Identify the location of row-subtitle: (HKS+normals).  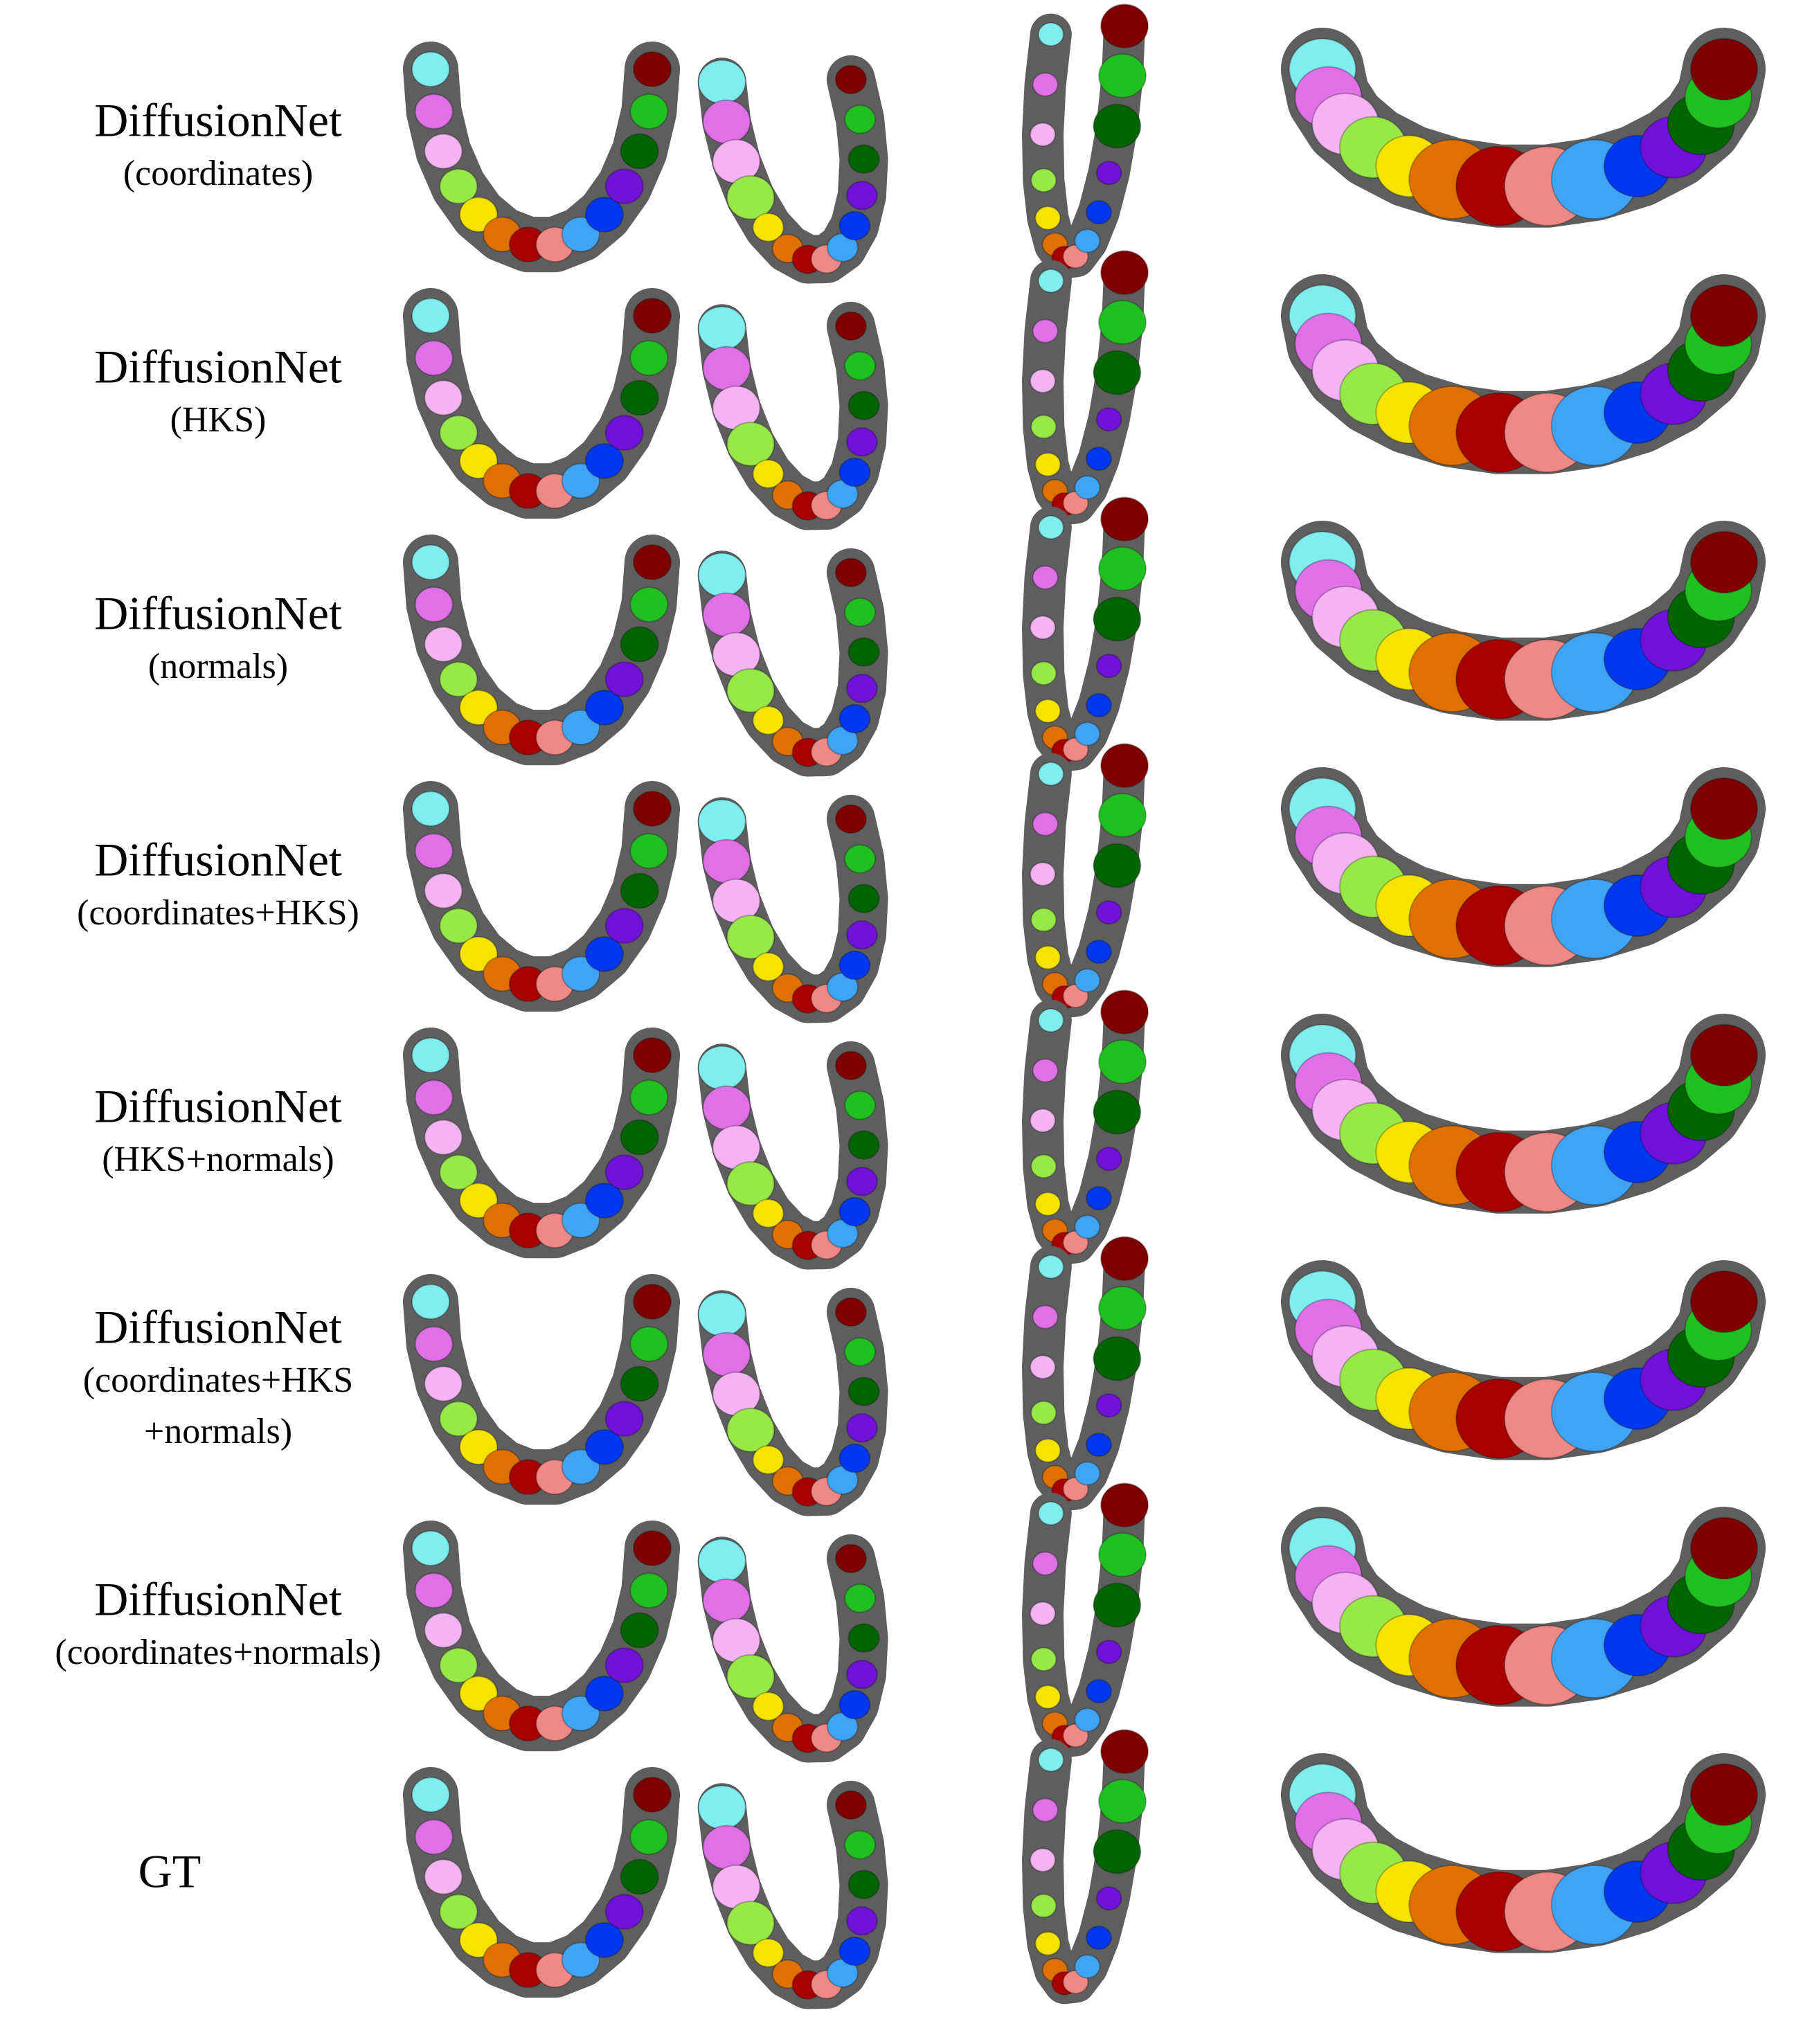
(218, 1159).